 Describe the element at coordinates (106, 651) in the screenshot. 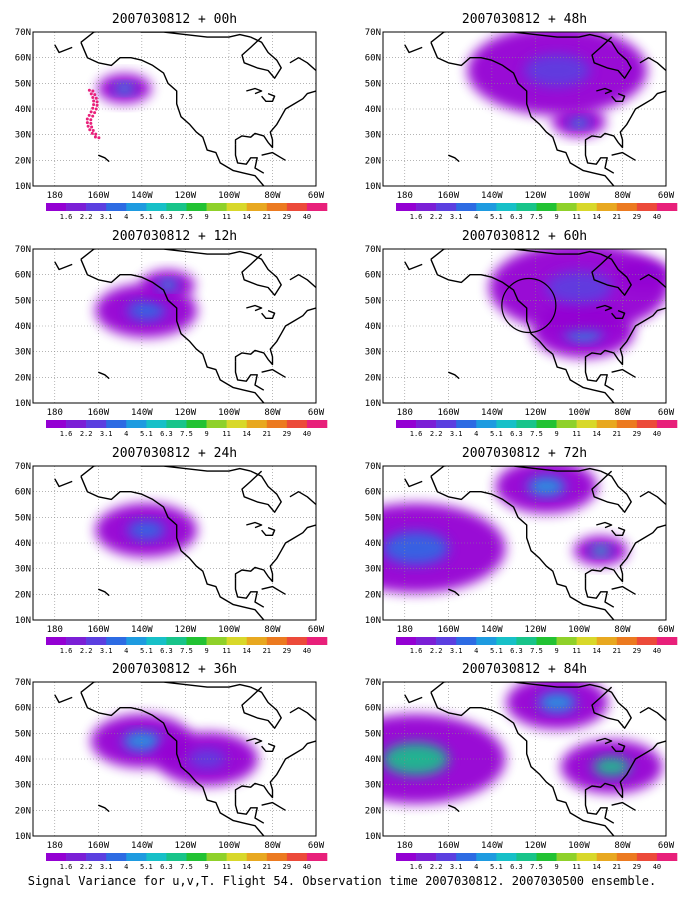

I see `colorbar-tick-label: 3.1` at that location.